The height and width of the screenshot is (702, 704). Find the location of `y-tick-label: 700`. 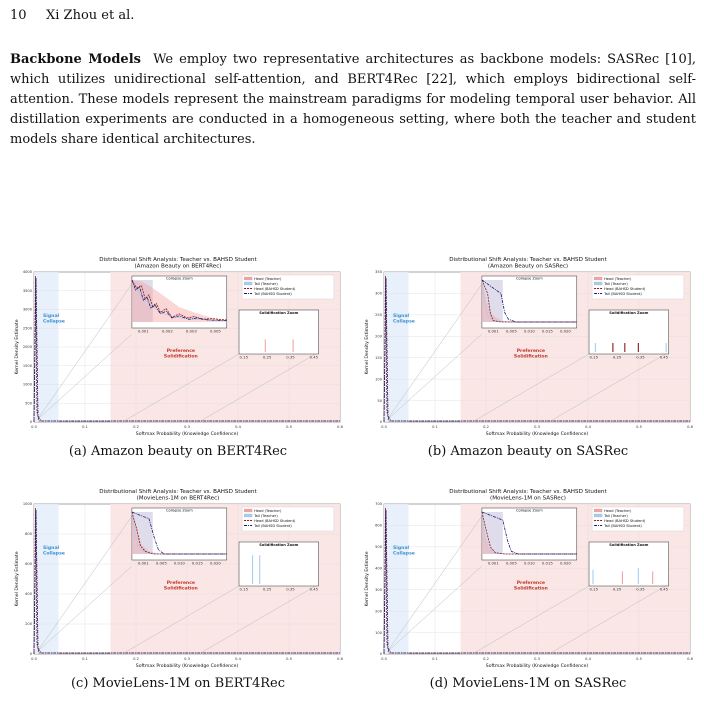

y-tick-label: 700 is located at coordinates (379, 504).